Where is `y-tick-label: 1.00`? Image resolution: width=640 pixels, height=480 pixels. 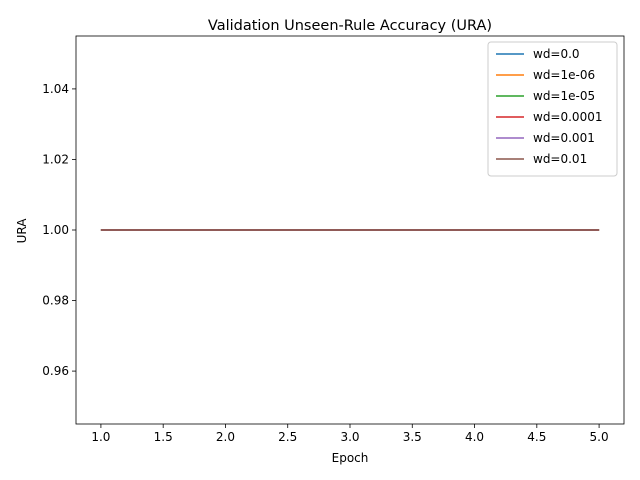
y-tick-label: 1.00 is located at coordinates (55, 230).